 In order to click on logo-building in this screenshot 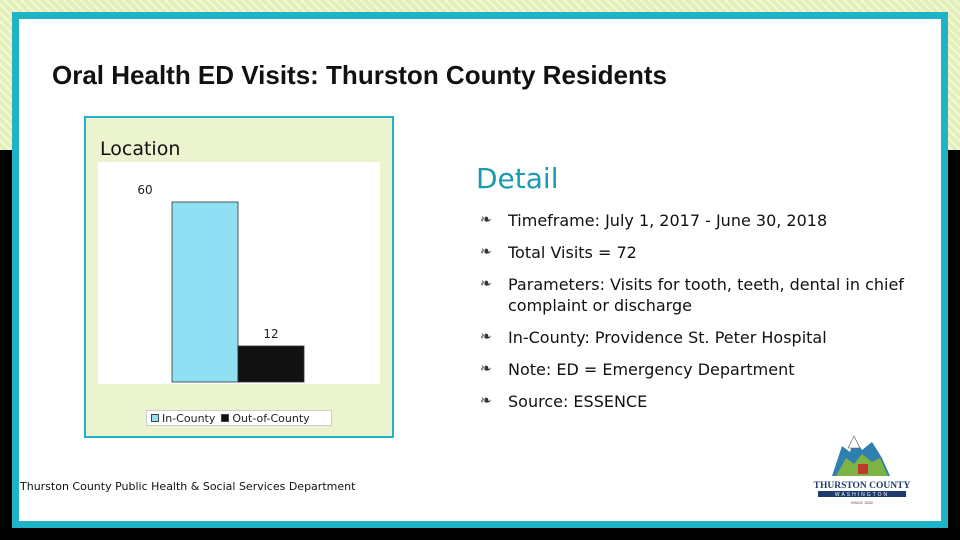, I will do `click(863, 469)`.